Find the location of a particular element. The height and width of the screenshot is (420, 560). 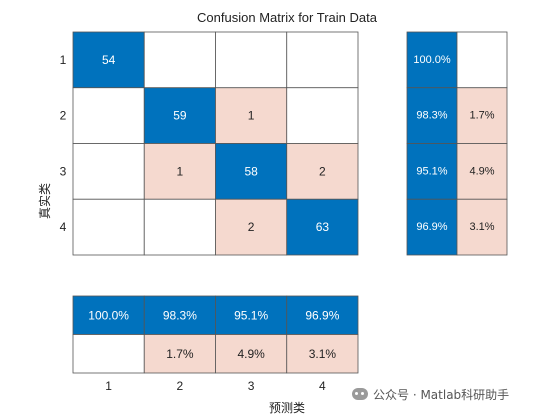

column-tick-label: 4 is located at coordinates (322, 386).